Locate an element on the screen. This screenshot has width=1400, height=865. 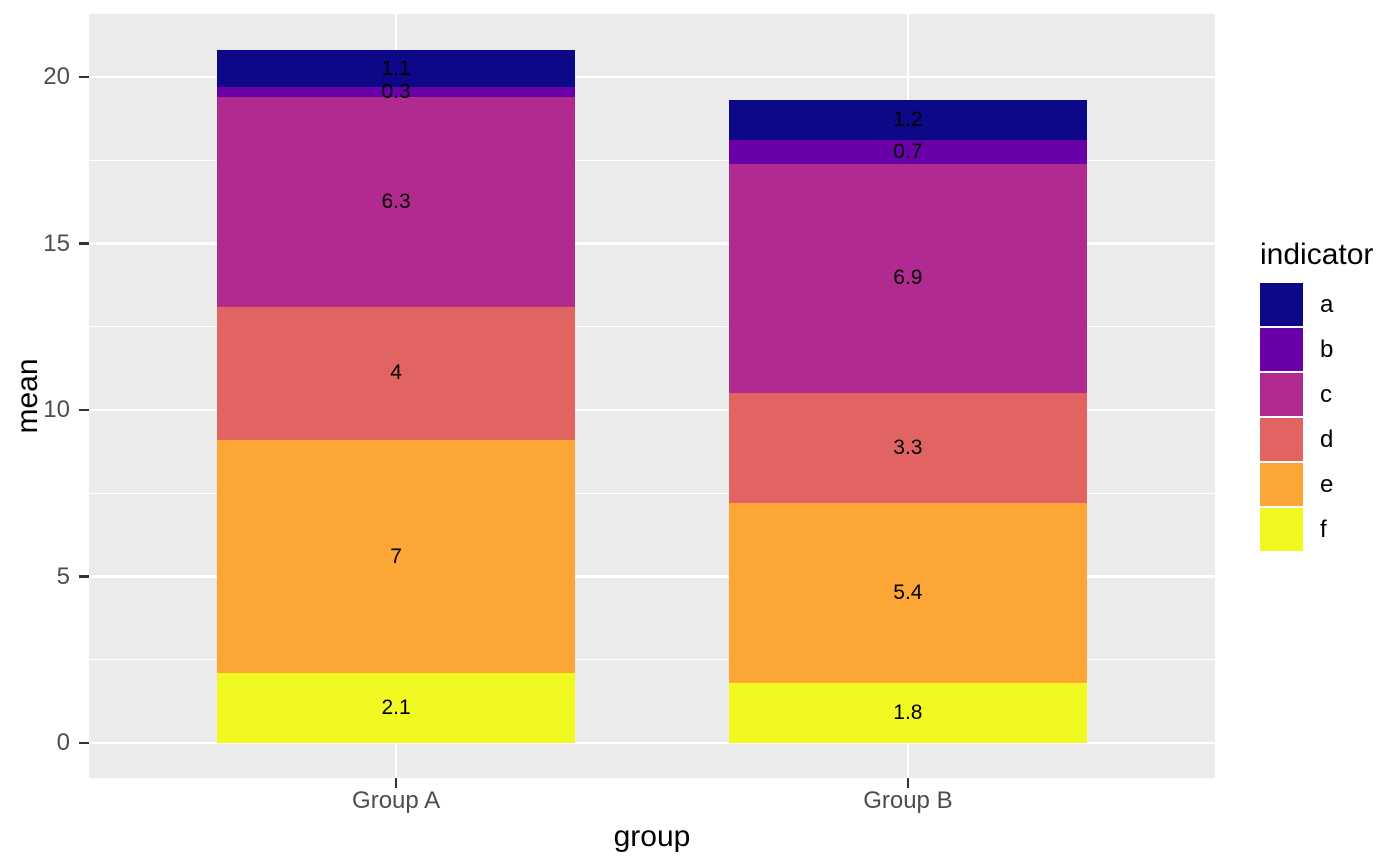
legend-swatch-b is located at coordinates (1281, 349).